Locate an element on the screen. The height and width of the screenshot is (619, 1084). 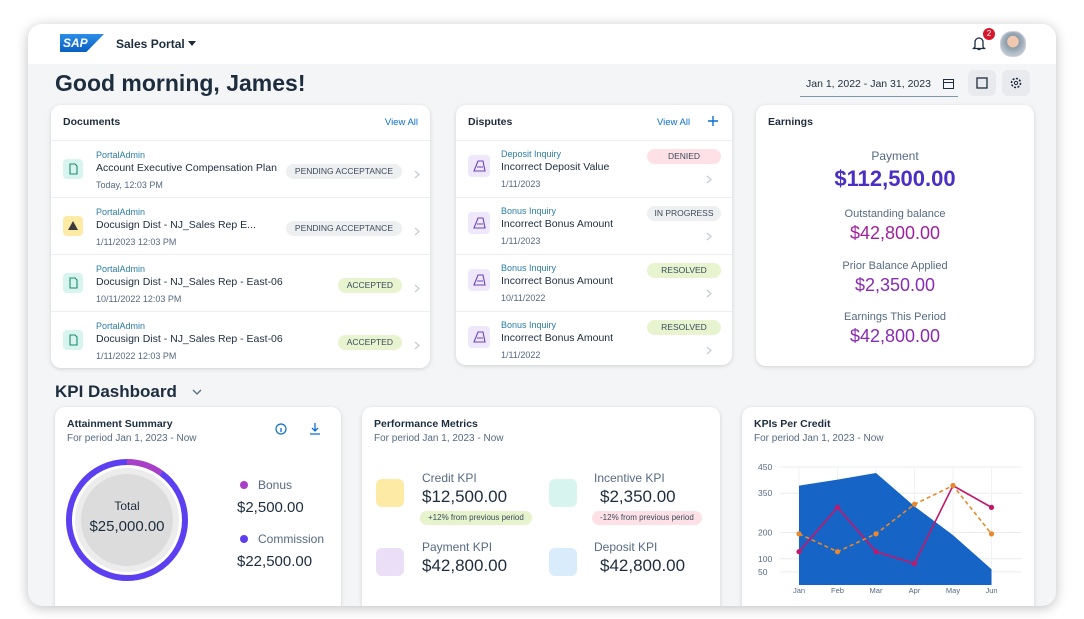
earning-label: Outstanding balance is located at coordinates (895, 214).